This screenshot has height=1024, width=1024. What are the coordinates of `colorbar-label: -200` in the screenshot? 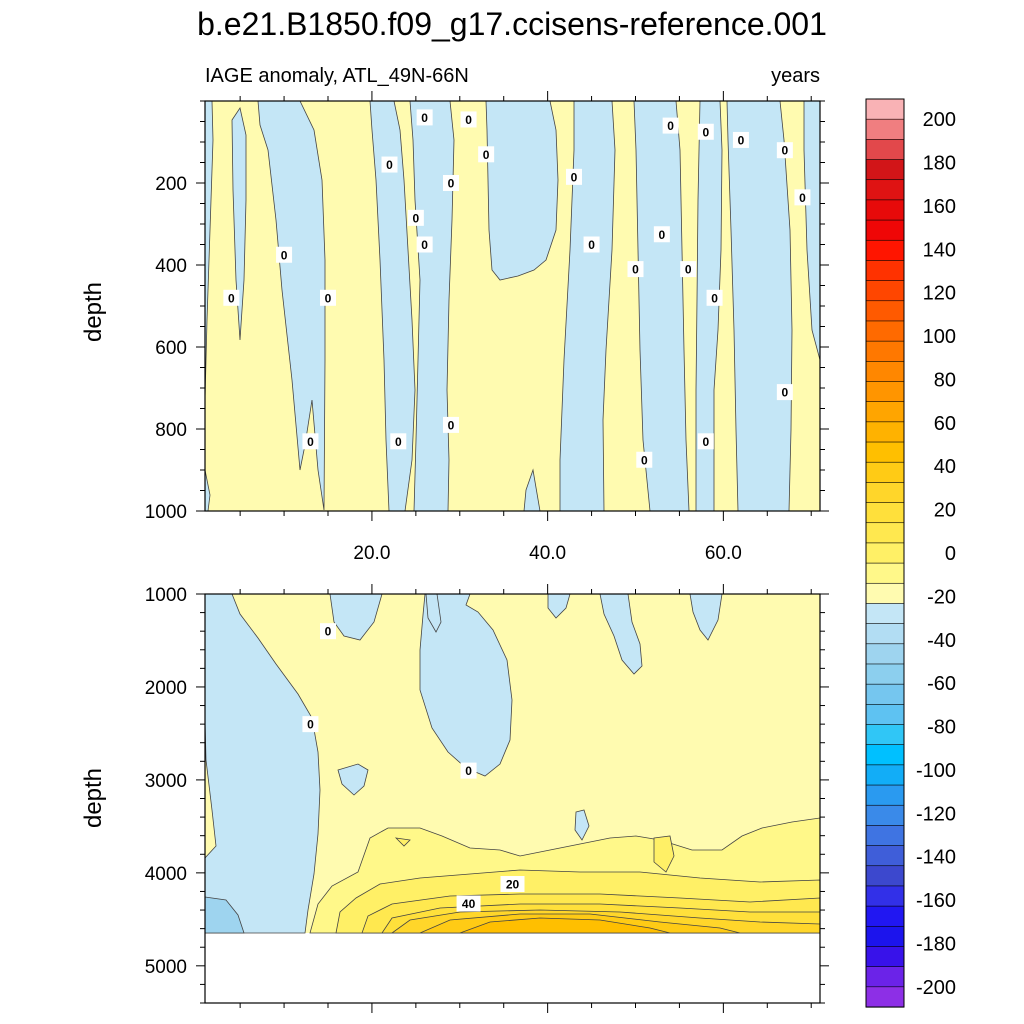 It's located at (936, 988).